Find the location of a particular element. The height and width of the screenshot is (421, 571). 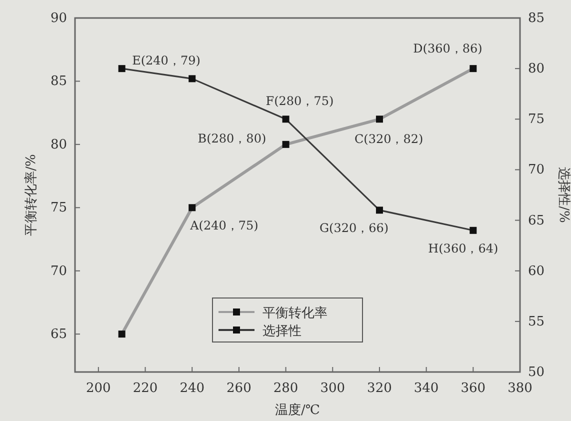

y2-tick-label: 80 is located at coordinates (536, 69).